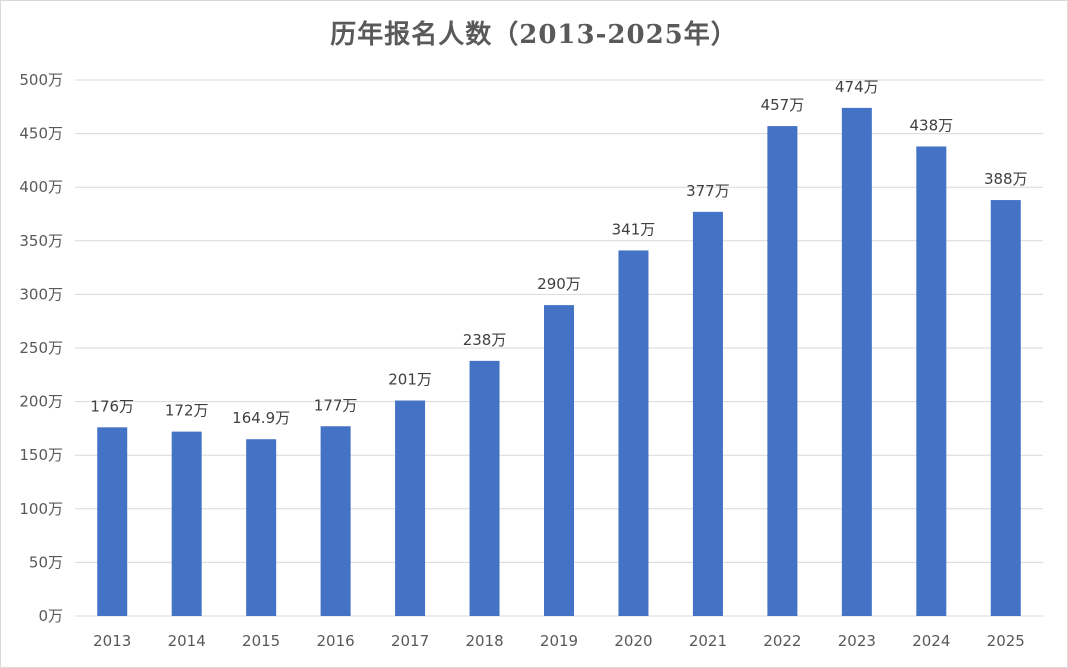  Describe the element at coordinates (707, 413) in the screenshot. I see `bar-2021` at that location.